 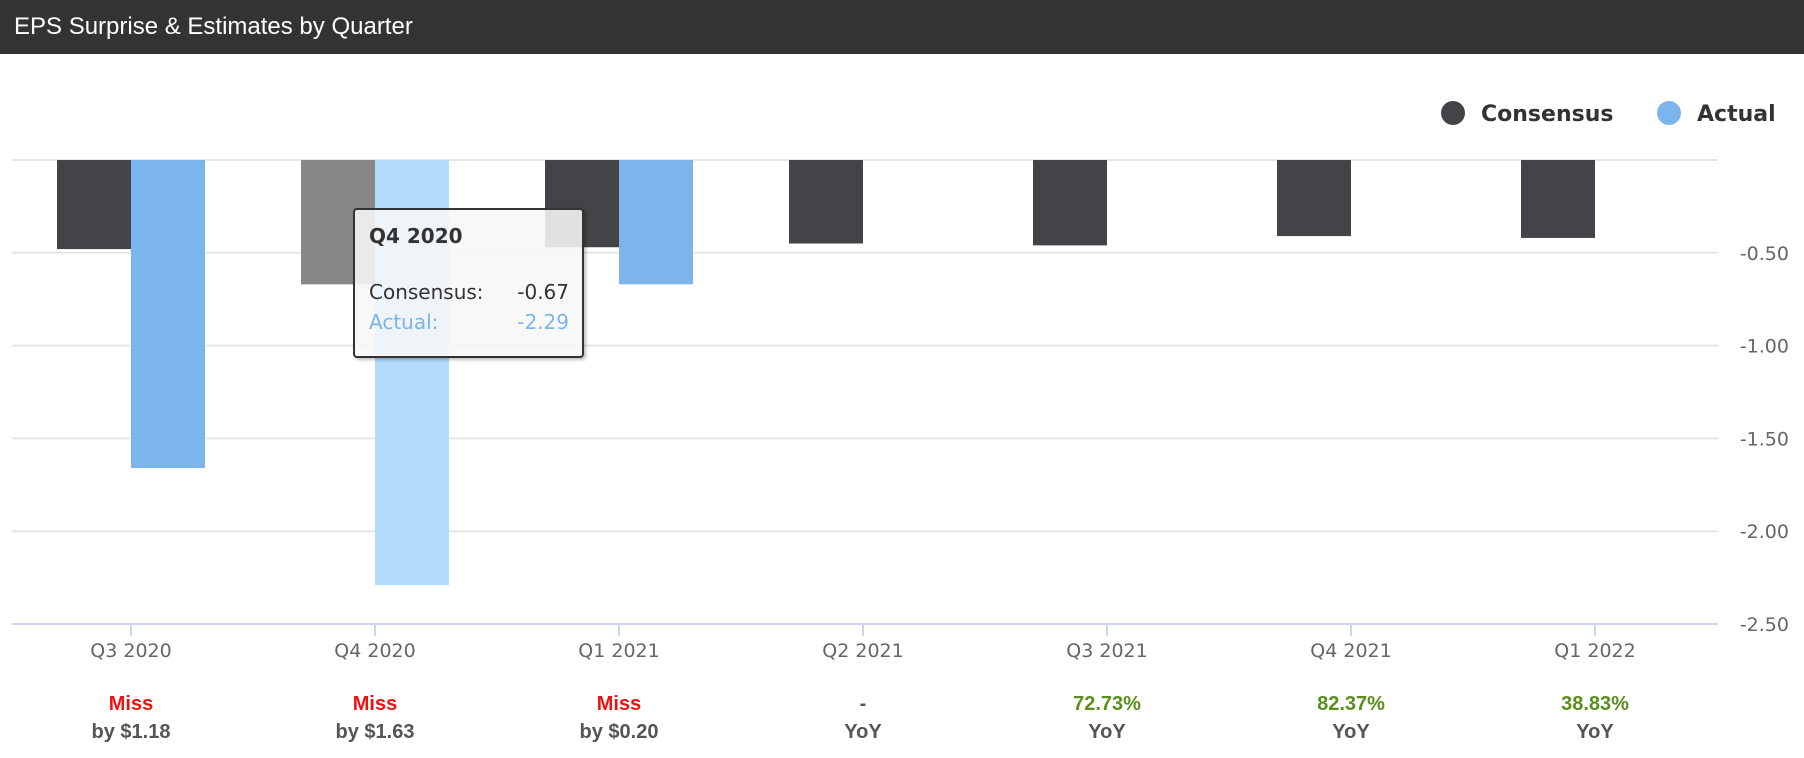 What do you see at coordinates (130, 651) in the screenshot?
I see `x-tick-label: Q3 2020` at bounding box center [130, 651].